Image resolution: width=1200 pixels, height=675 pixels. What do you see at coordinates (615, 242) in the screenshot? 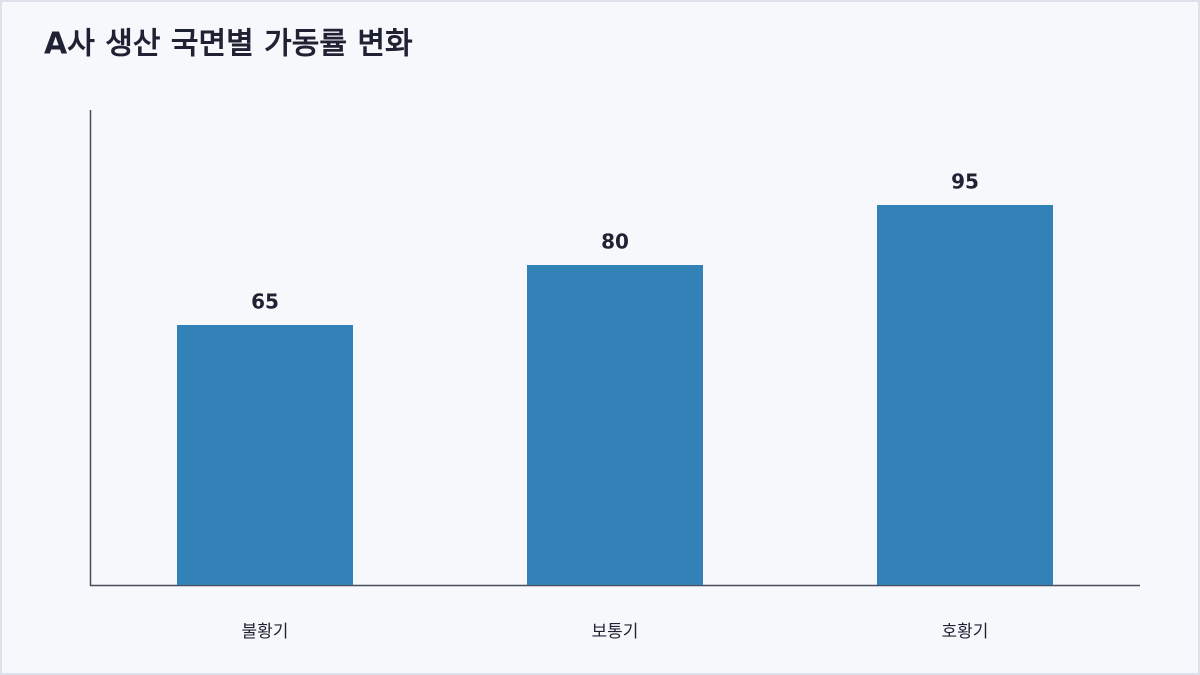
I see `value-label: 80` at bounding box center [615, 242].